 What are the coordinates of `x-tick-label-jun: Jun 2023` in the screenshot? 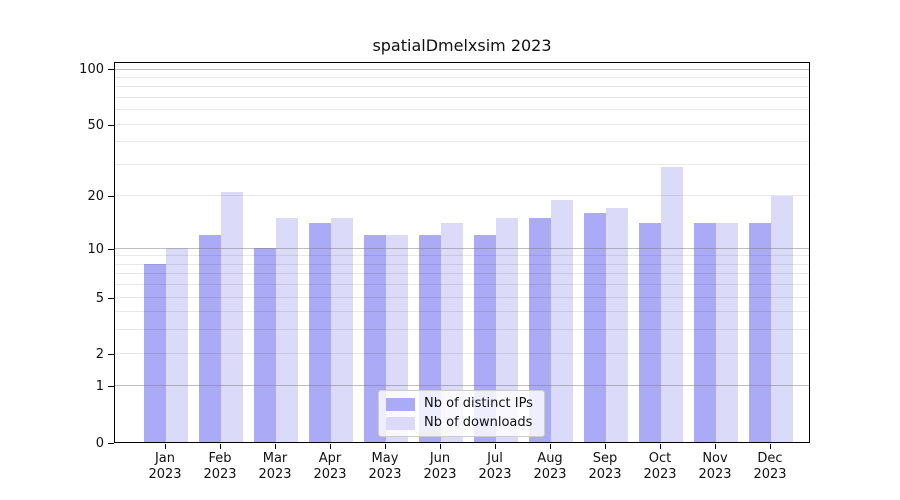 It's located at (440, 466).